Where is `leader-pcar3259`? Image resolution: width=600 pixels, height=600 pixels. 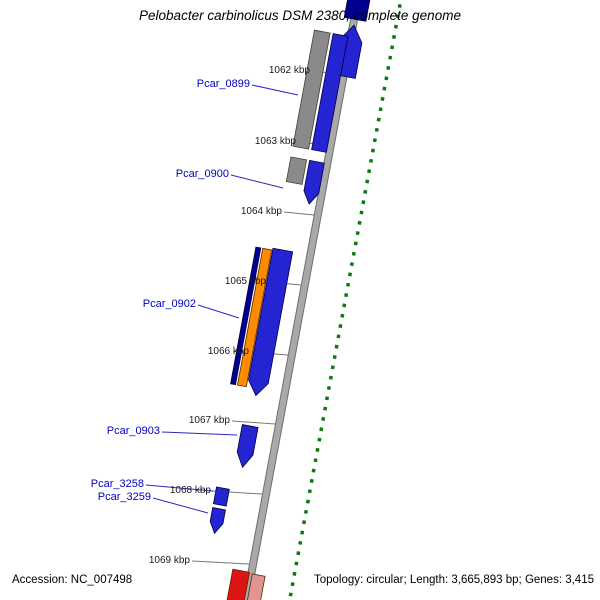 leader-pcar3259 is located at coordinates (180, 505).